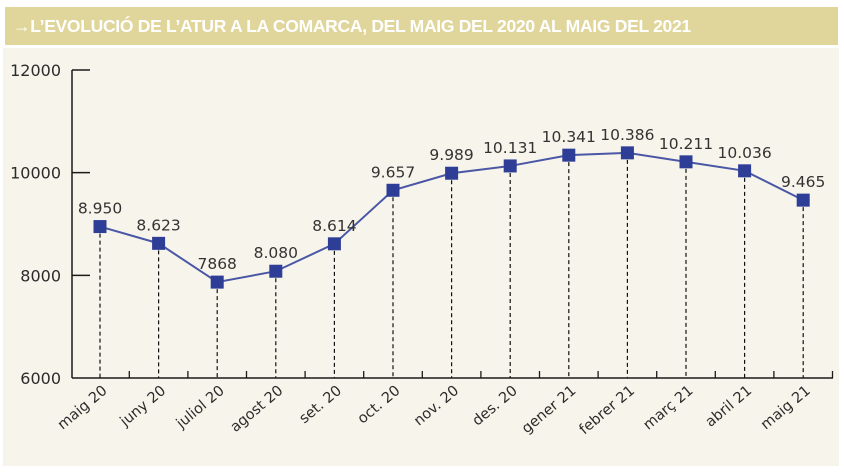 The height and width of the screenshot is (474, 844). I want to click on data-label: 10.036, so click(744, 153).